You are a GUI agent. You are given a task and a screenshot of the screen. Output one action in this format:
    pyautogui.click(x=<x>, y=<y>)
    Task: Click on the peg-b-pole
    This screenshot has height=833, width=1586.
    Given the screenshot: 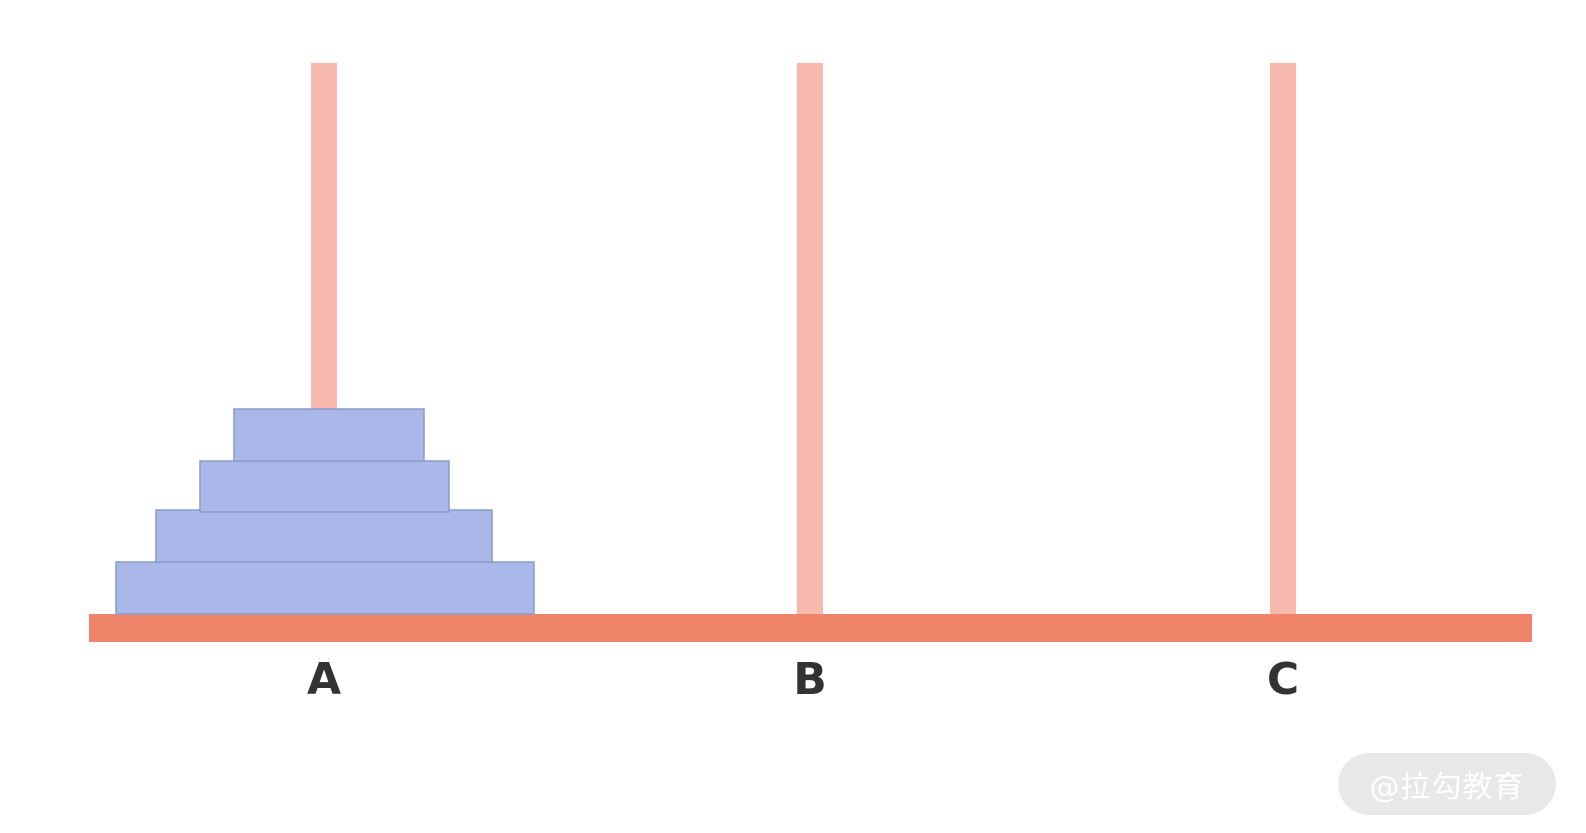 What is the action you would take?
    pyautogui.click(x=810, y=339)
    